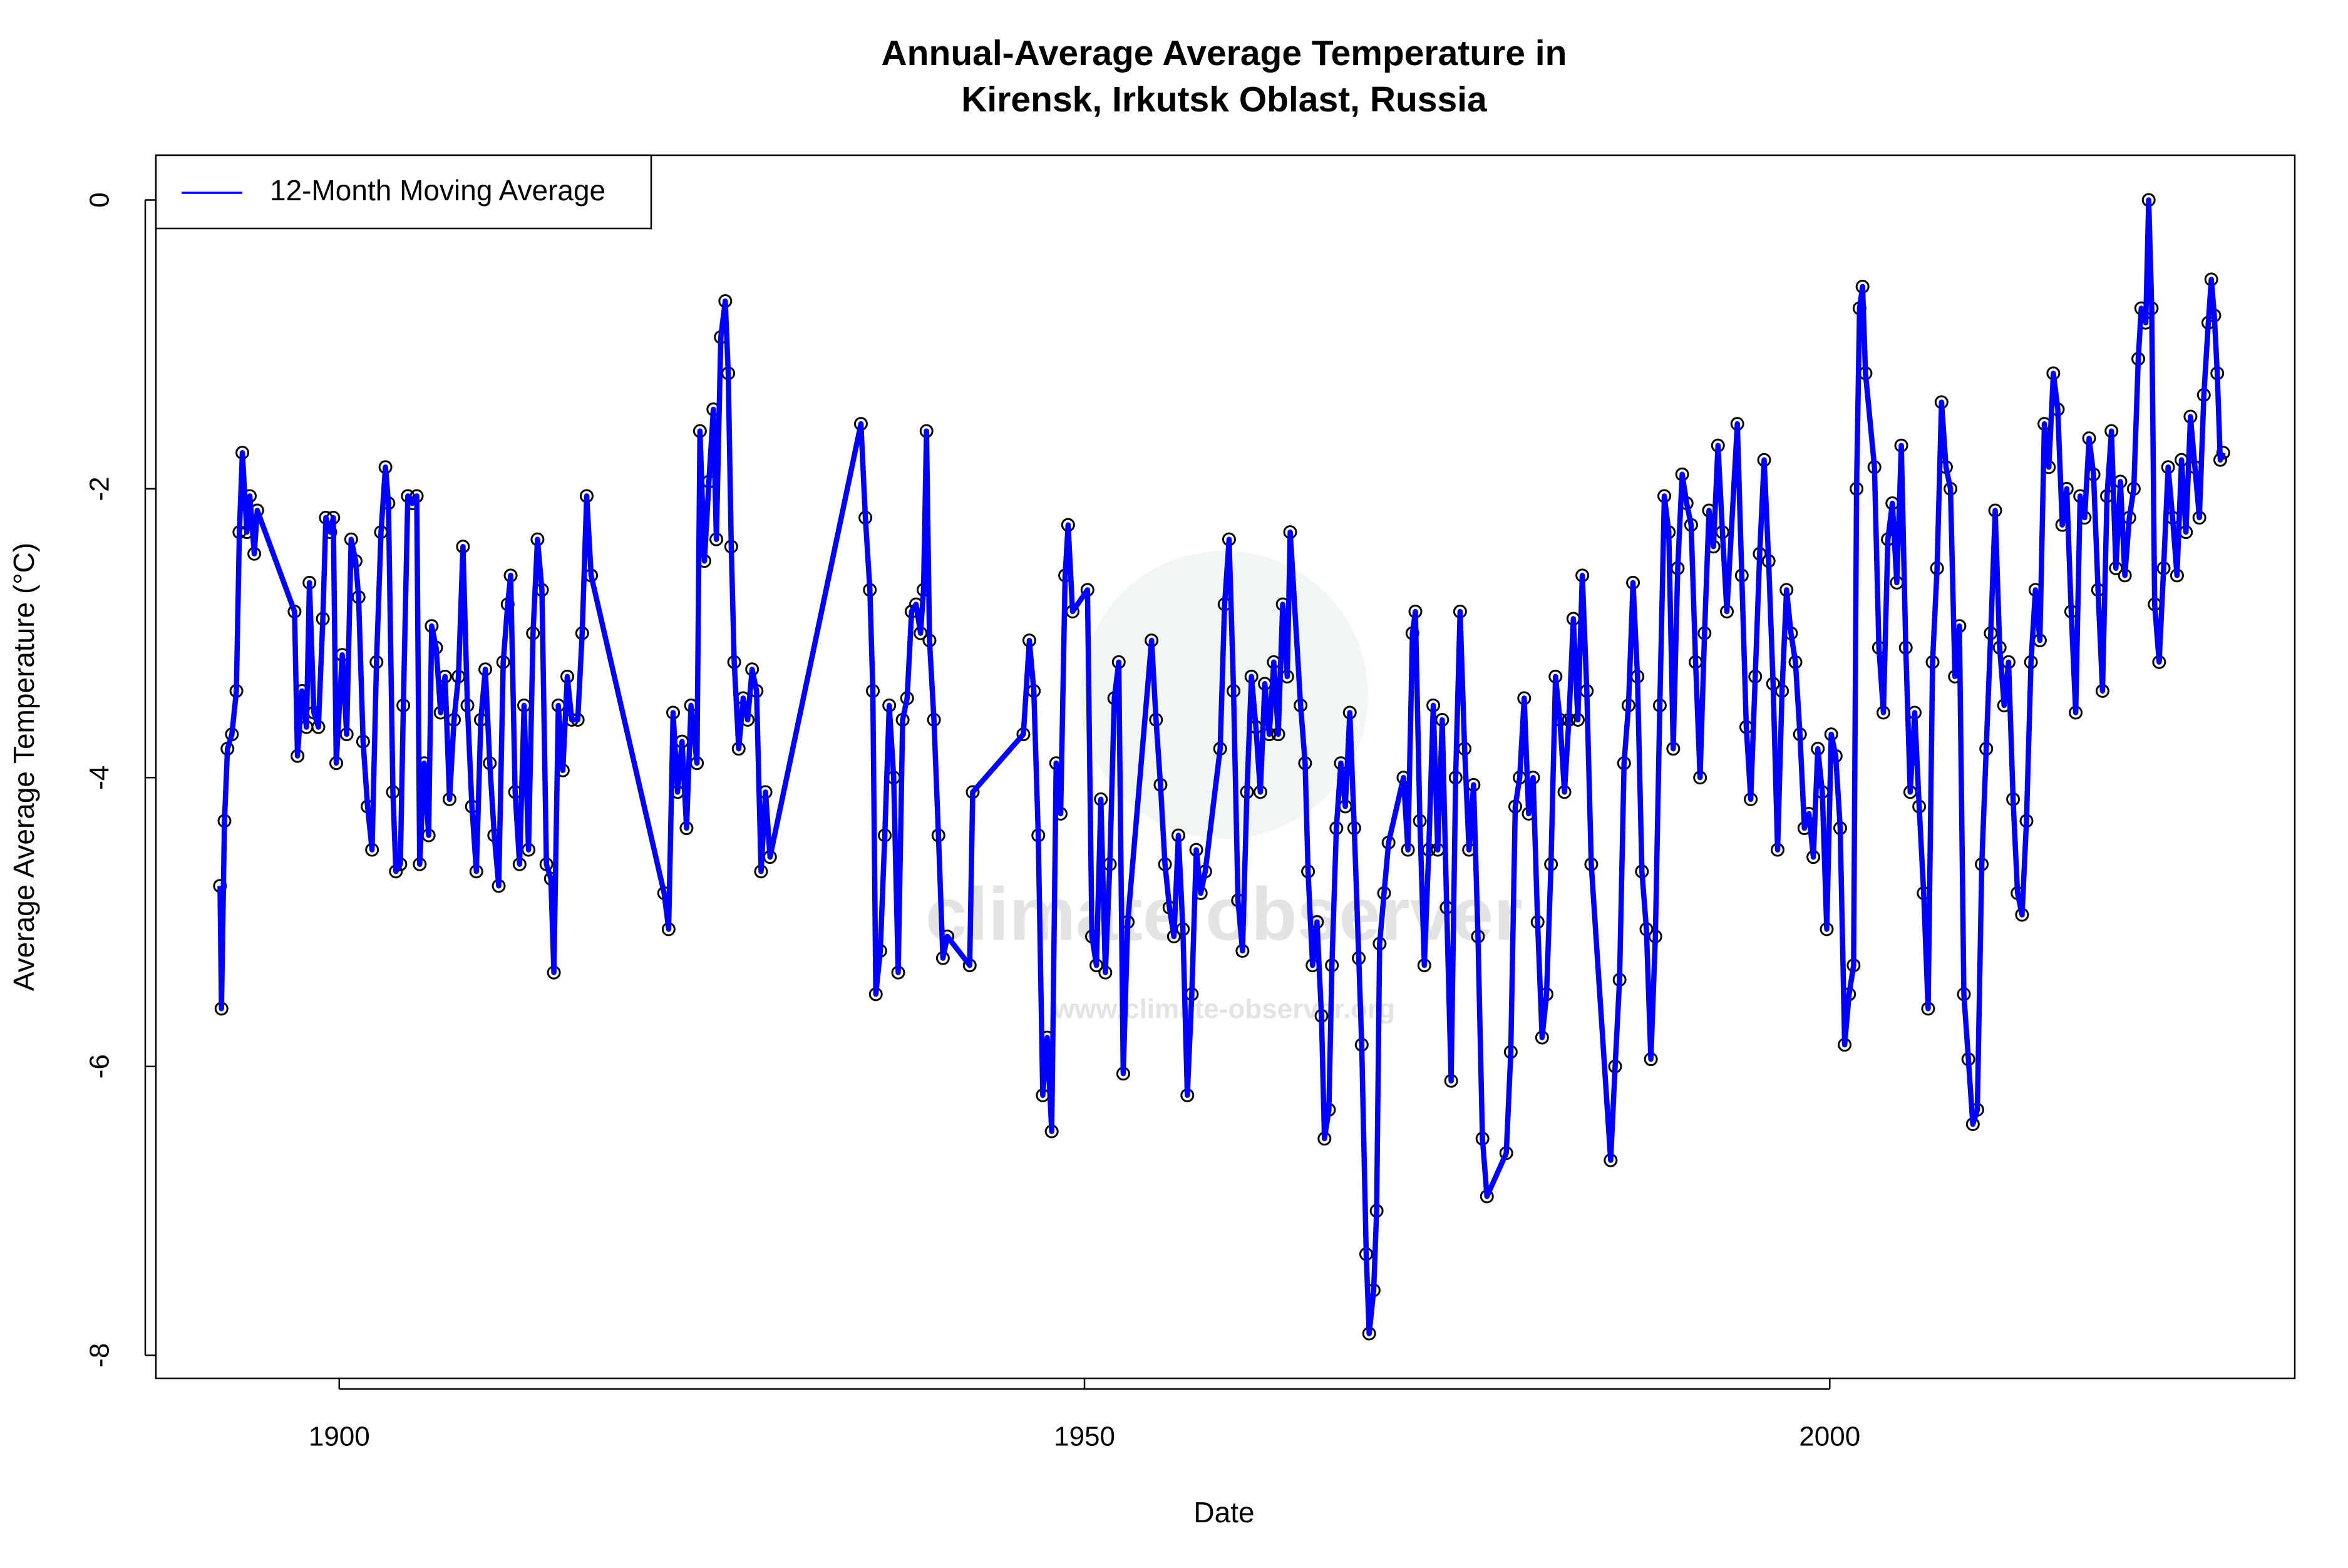 This screenshot has width=2348, height=1568. I want to click on legend: 12-Month Moving Average, so click(403, 192).